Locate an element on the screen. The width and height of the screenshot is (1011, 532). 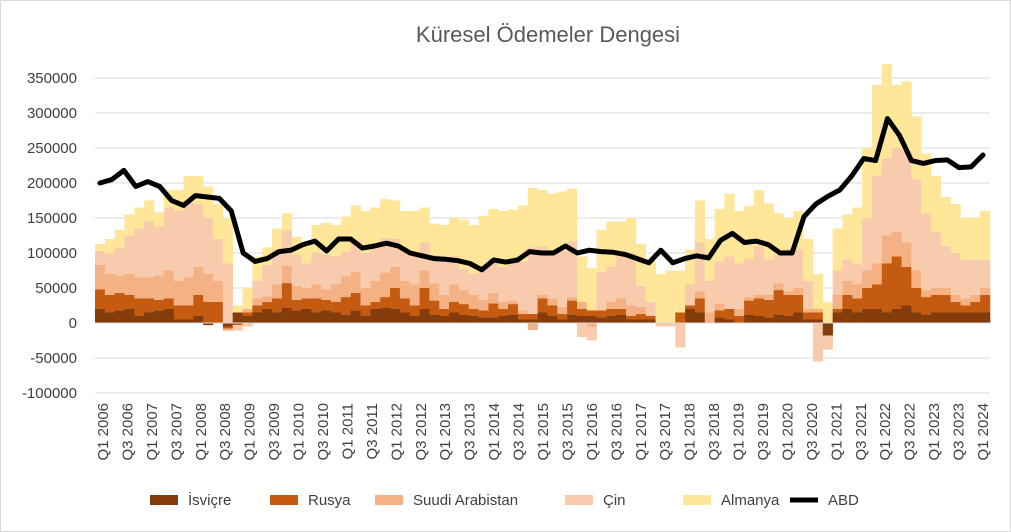
x-tick-label: Q3 2017 is located at coordinates (665, 432).